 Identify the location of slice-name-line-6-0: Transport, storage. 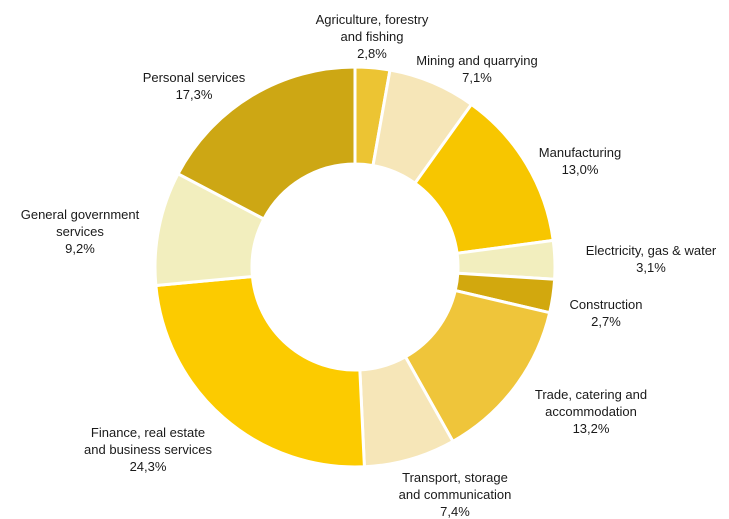
(455, 477).